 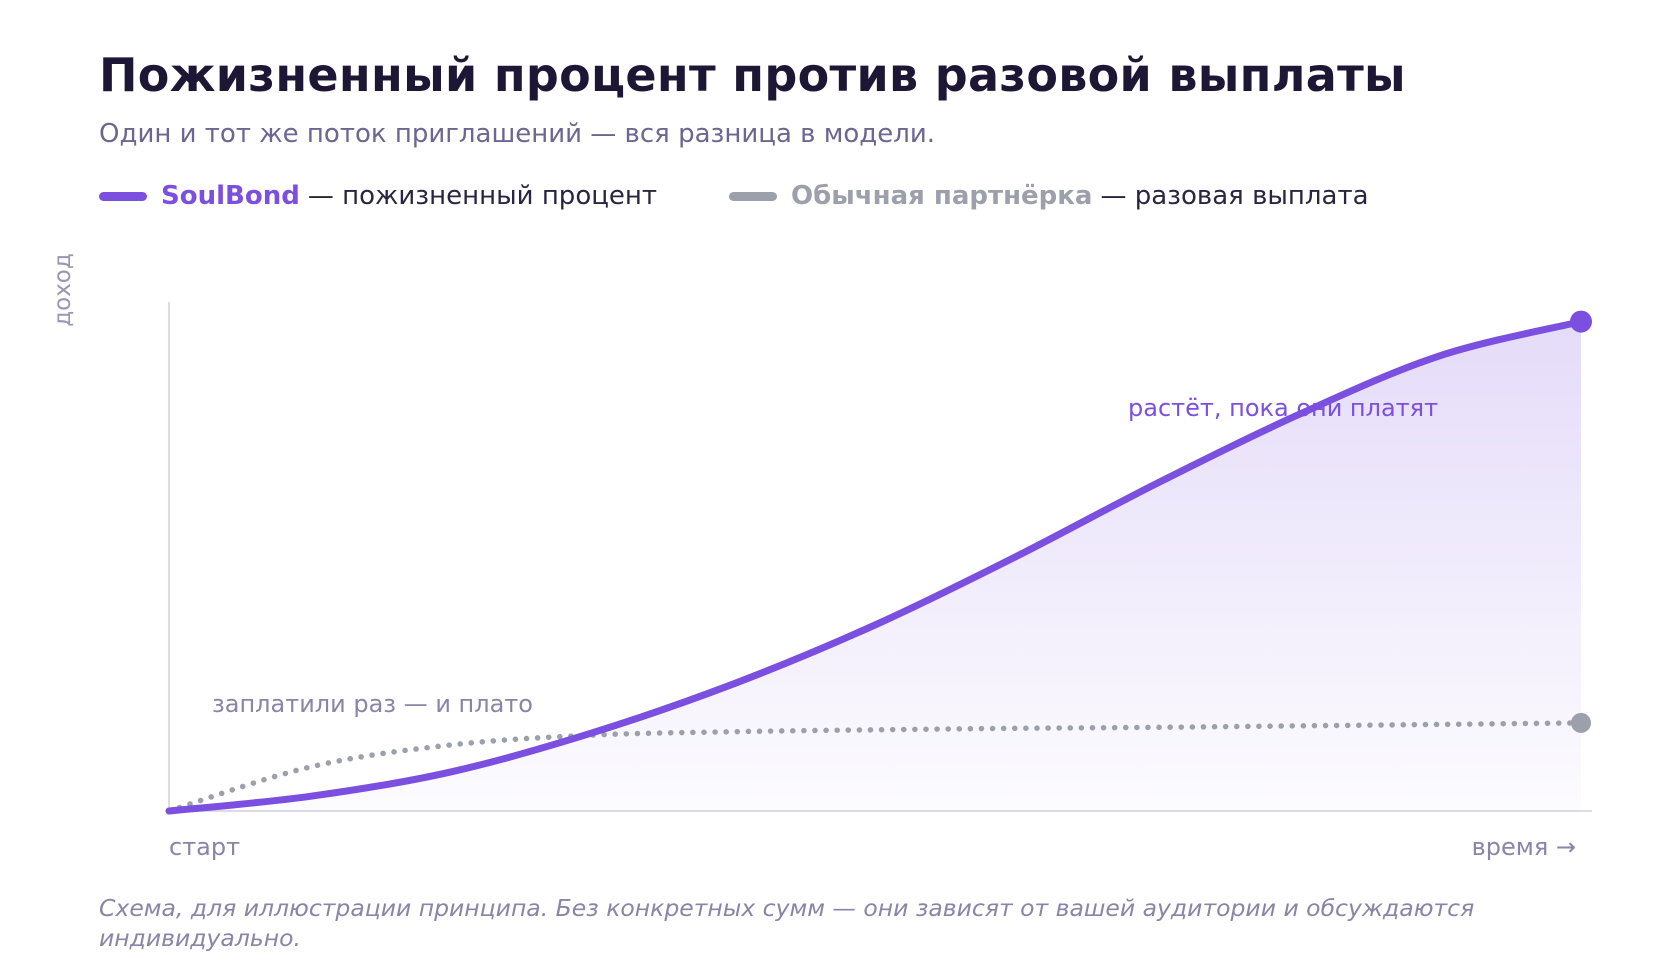 What do you see at coordinates (1283, 408) in the screenshot?
I see `annotation-soulbond: растёт, пока они платят` at bounding box center [1283, 408].